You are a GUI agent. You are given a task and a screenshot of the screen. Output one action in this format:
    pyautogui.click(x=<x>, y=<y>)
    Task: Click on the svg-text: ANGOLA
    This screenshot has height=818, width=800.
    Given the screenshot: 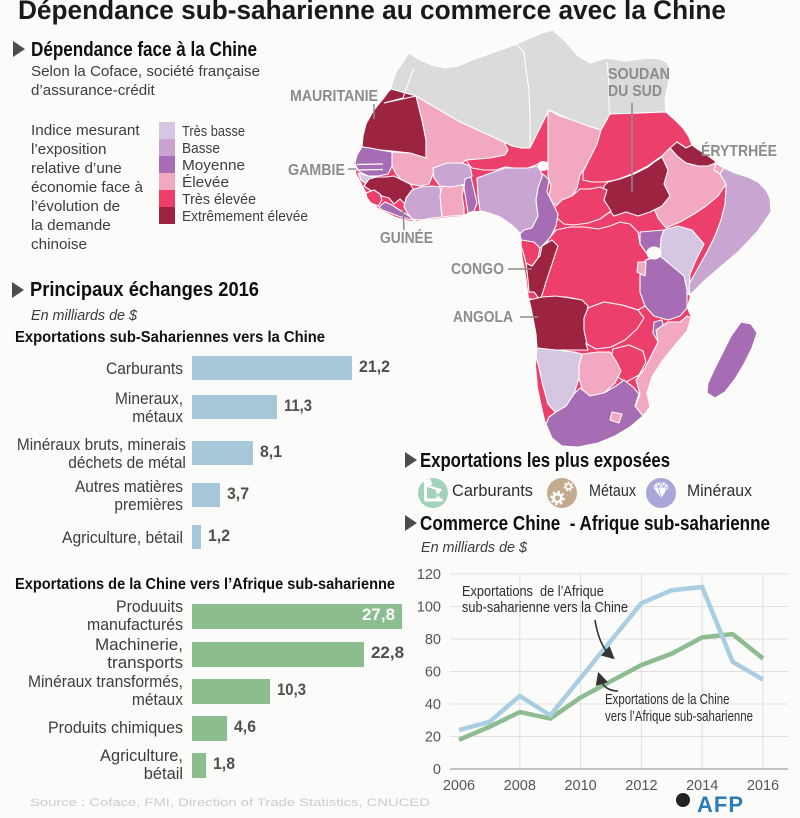 What is the action you would take?
    pyautogui.click(x=483, y=317)
    